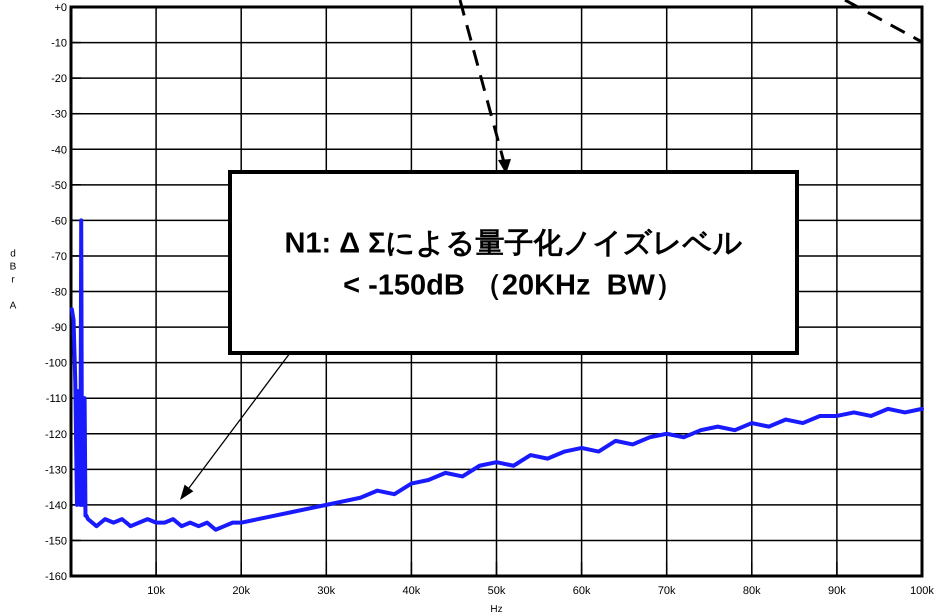 This screenshot has height=616, width=943. I want to click on annotation: N1: Δ Σによる量子化ノイズレベル < -150dB （20KHz BW）, so click(513, 265).